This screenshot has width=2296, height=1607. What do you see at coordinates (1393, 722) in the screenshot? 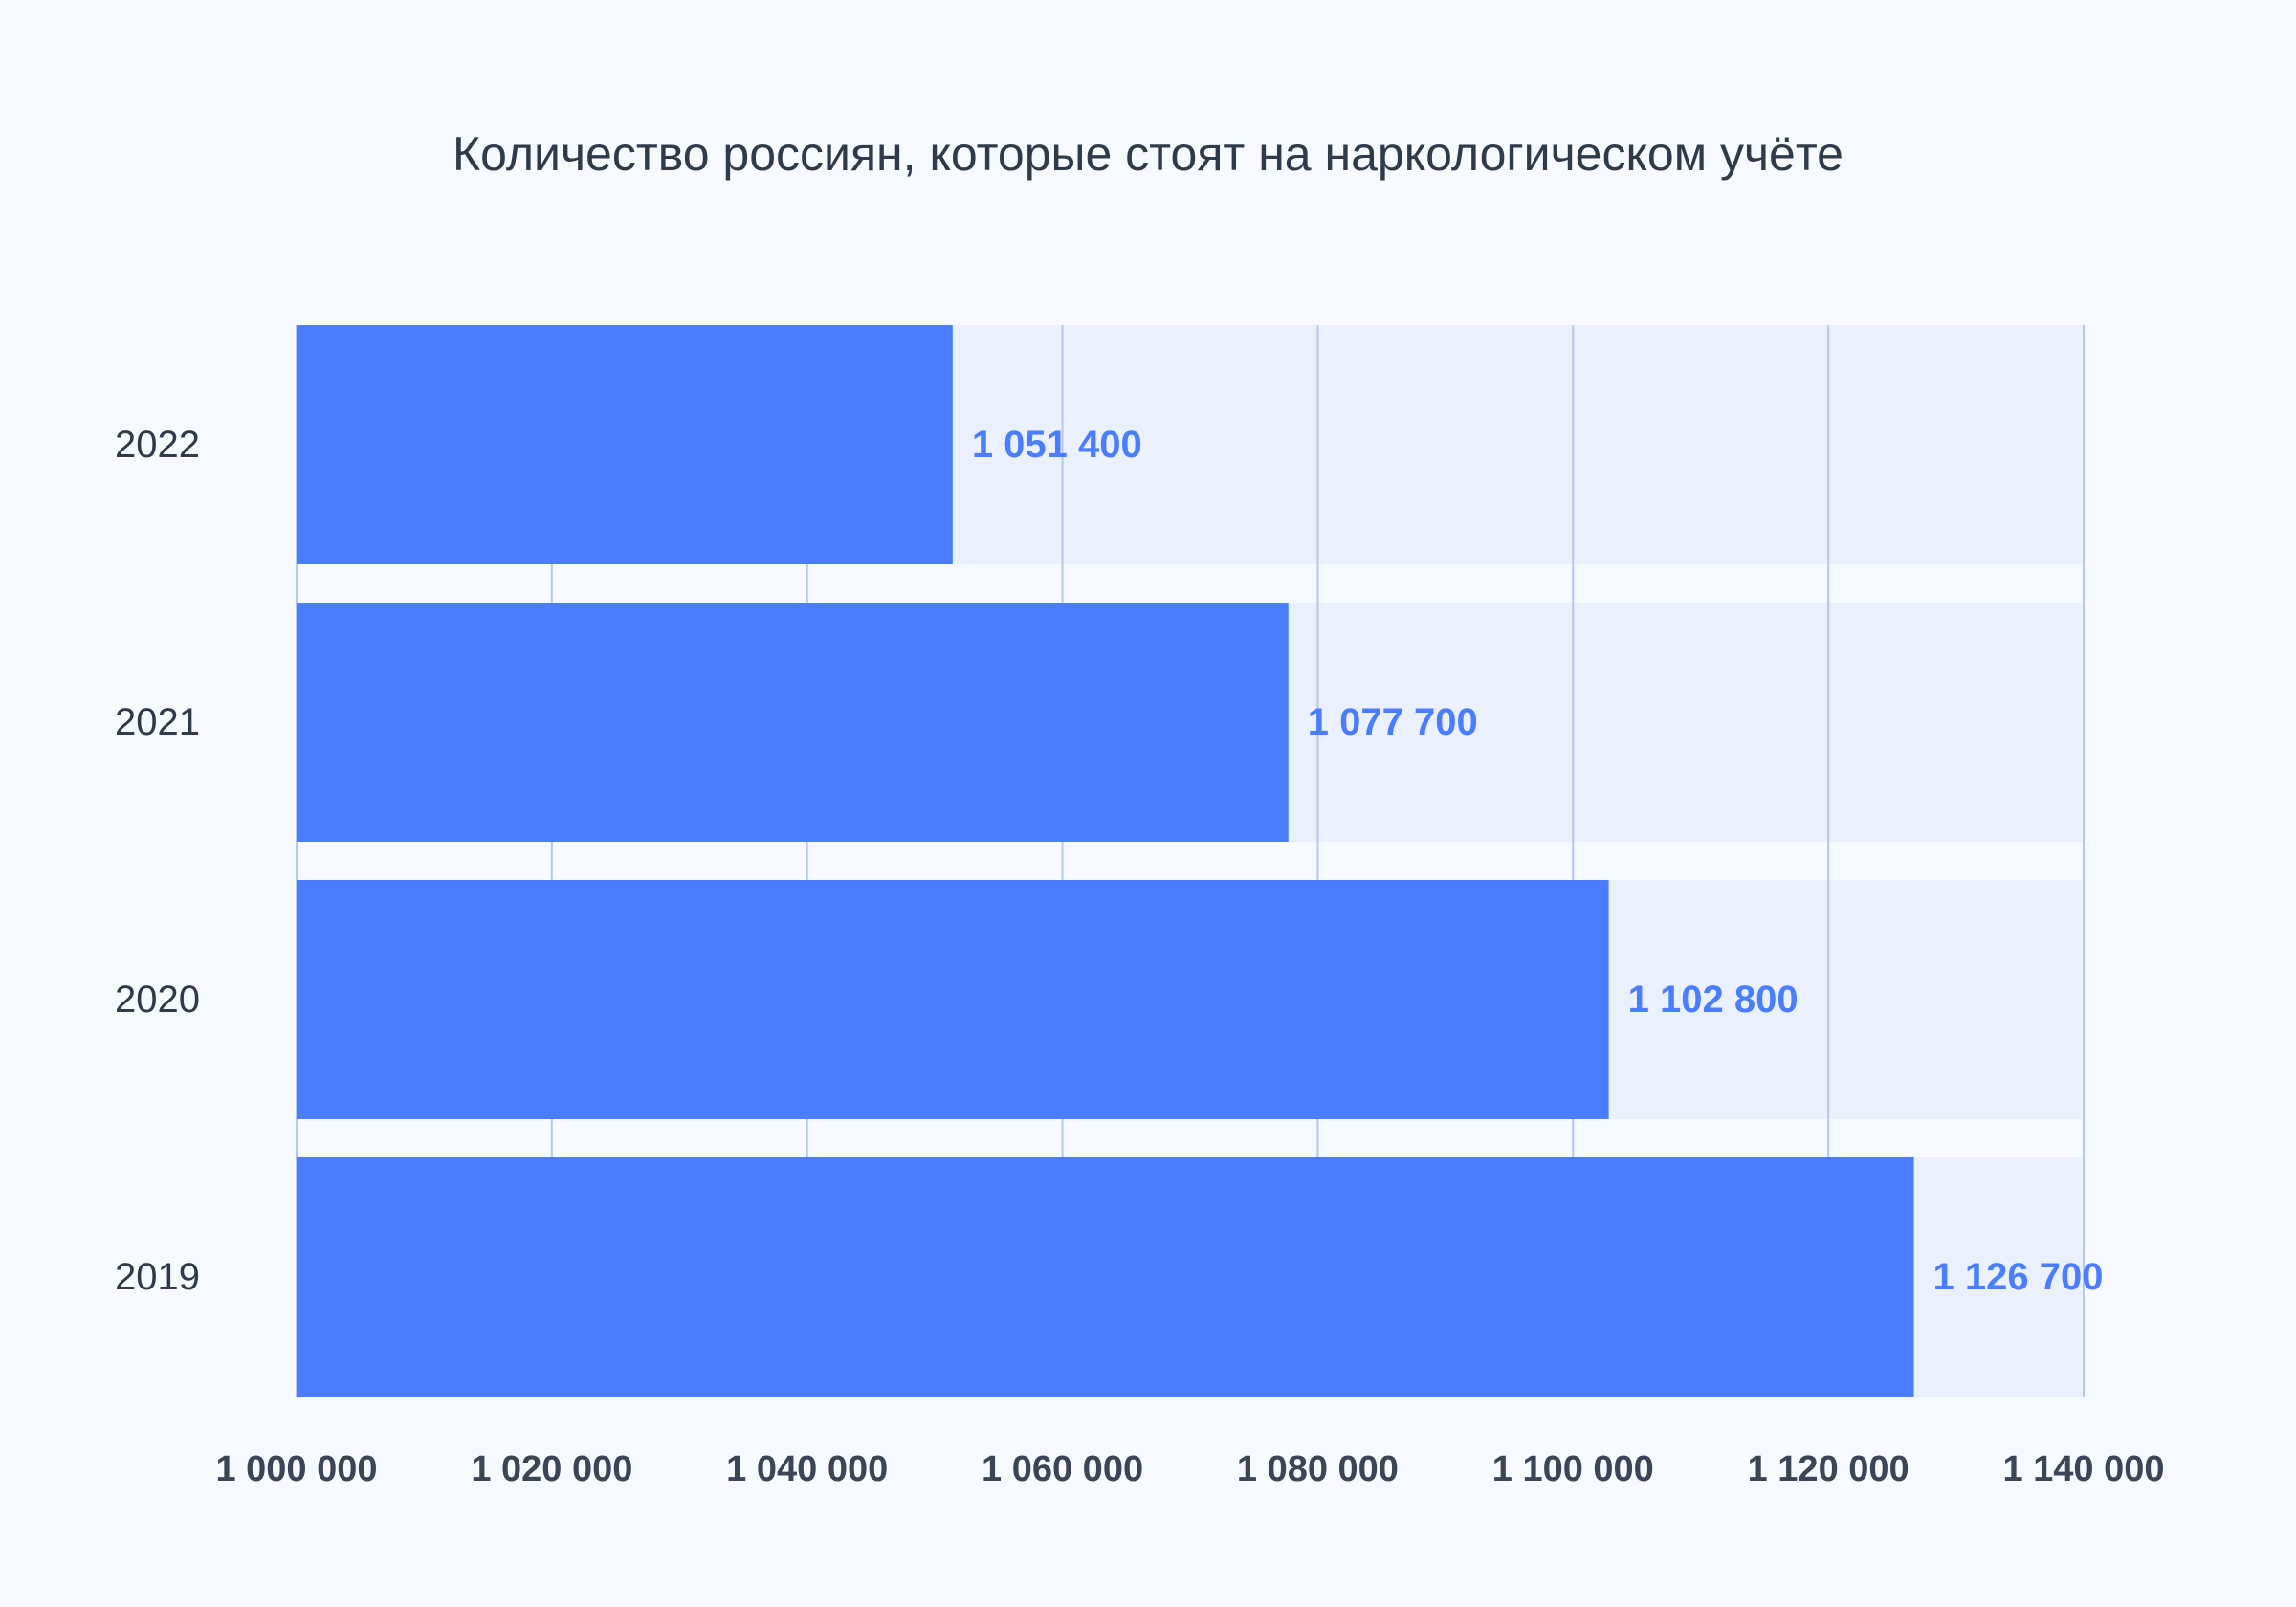
I see `value-label-2021: 1 077 700` at bounding box center [1393, 722].